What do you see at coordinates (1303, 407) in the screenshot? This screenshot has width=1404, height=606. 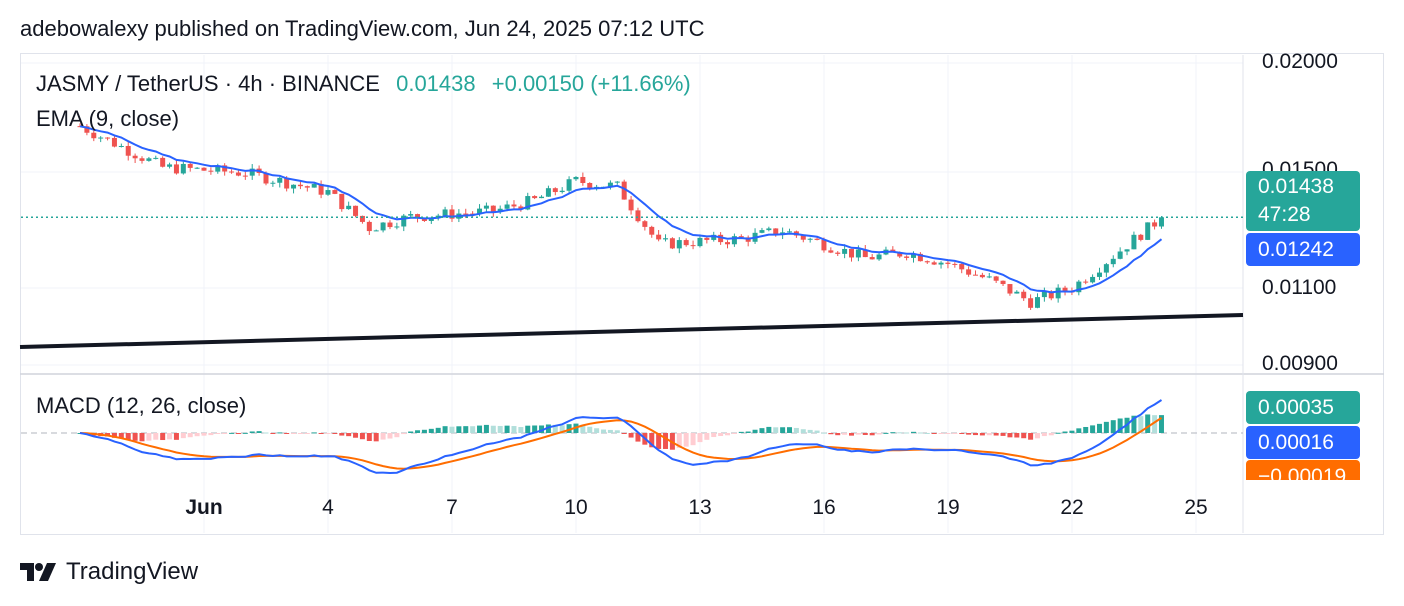 I see `macd-hist-tag: 0.00035` at bounding box center [1303, 407].